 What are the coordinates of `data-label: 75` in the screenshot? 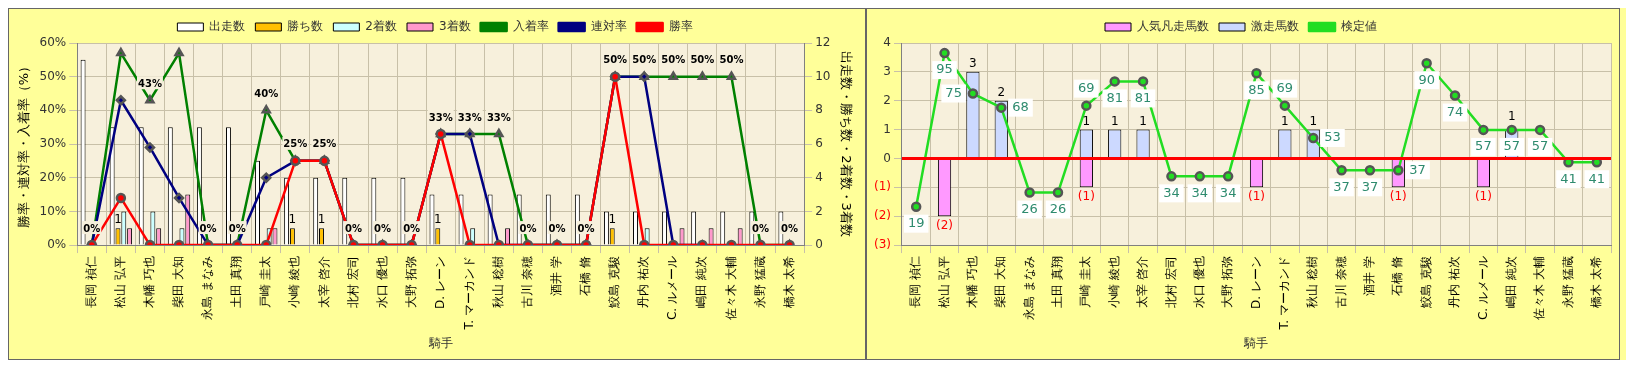 It's located at (953, 92).